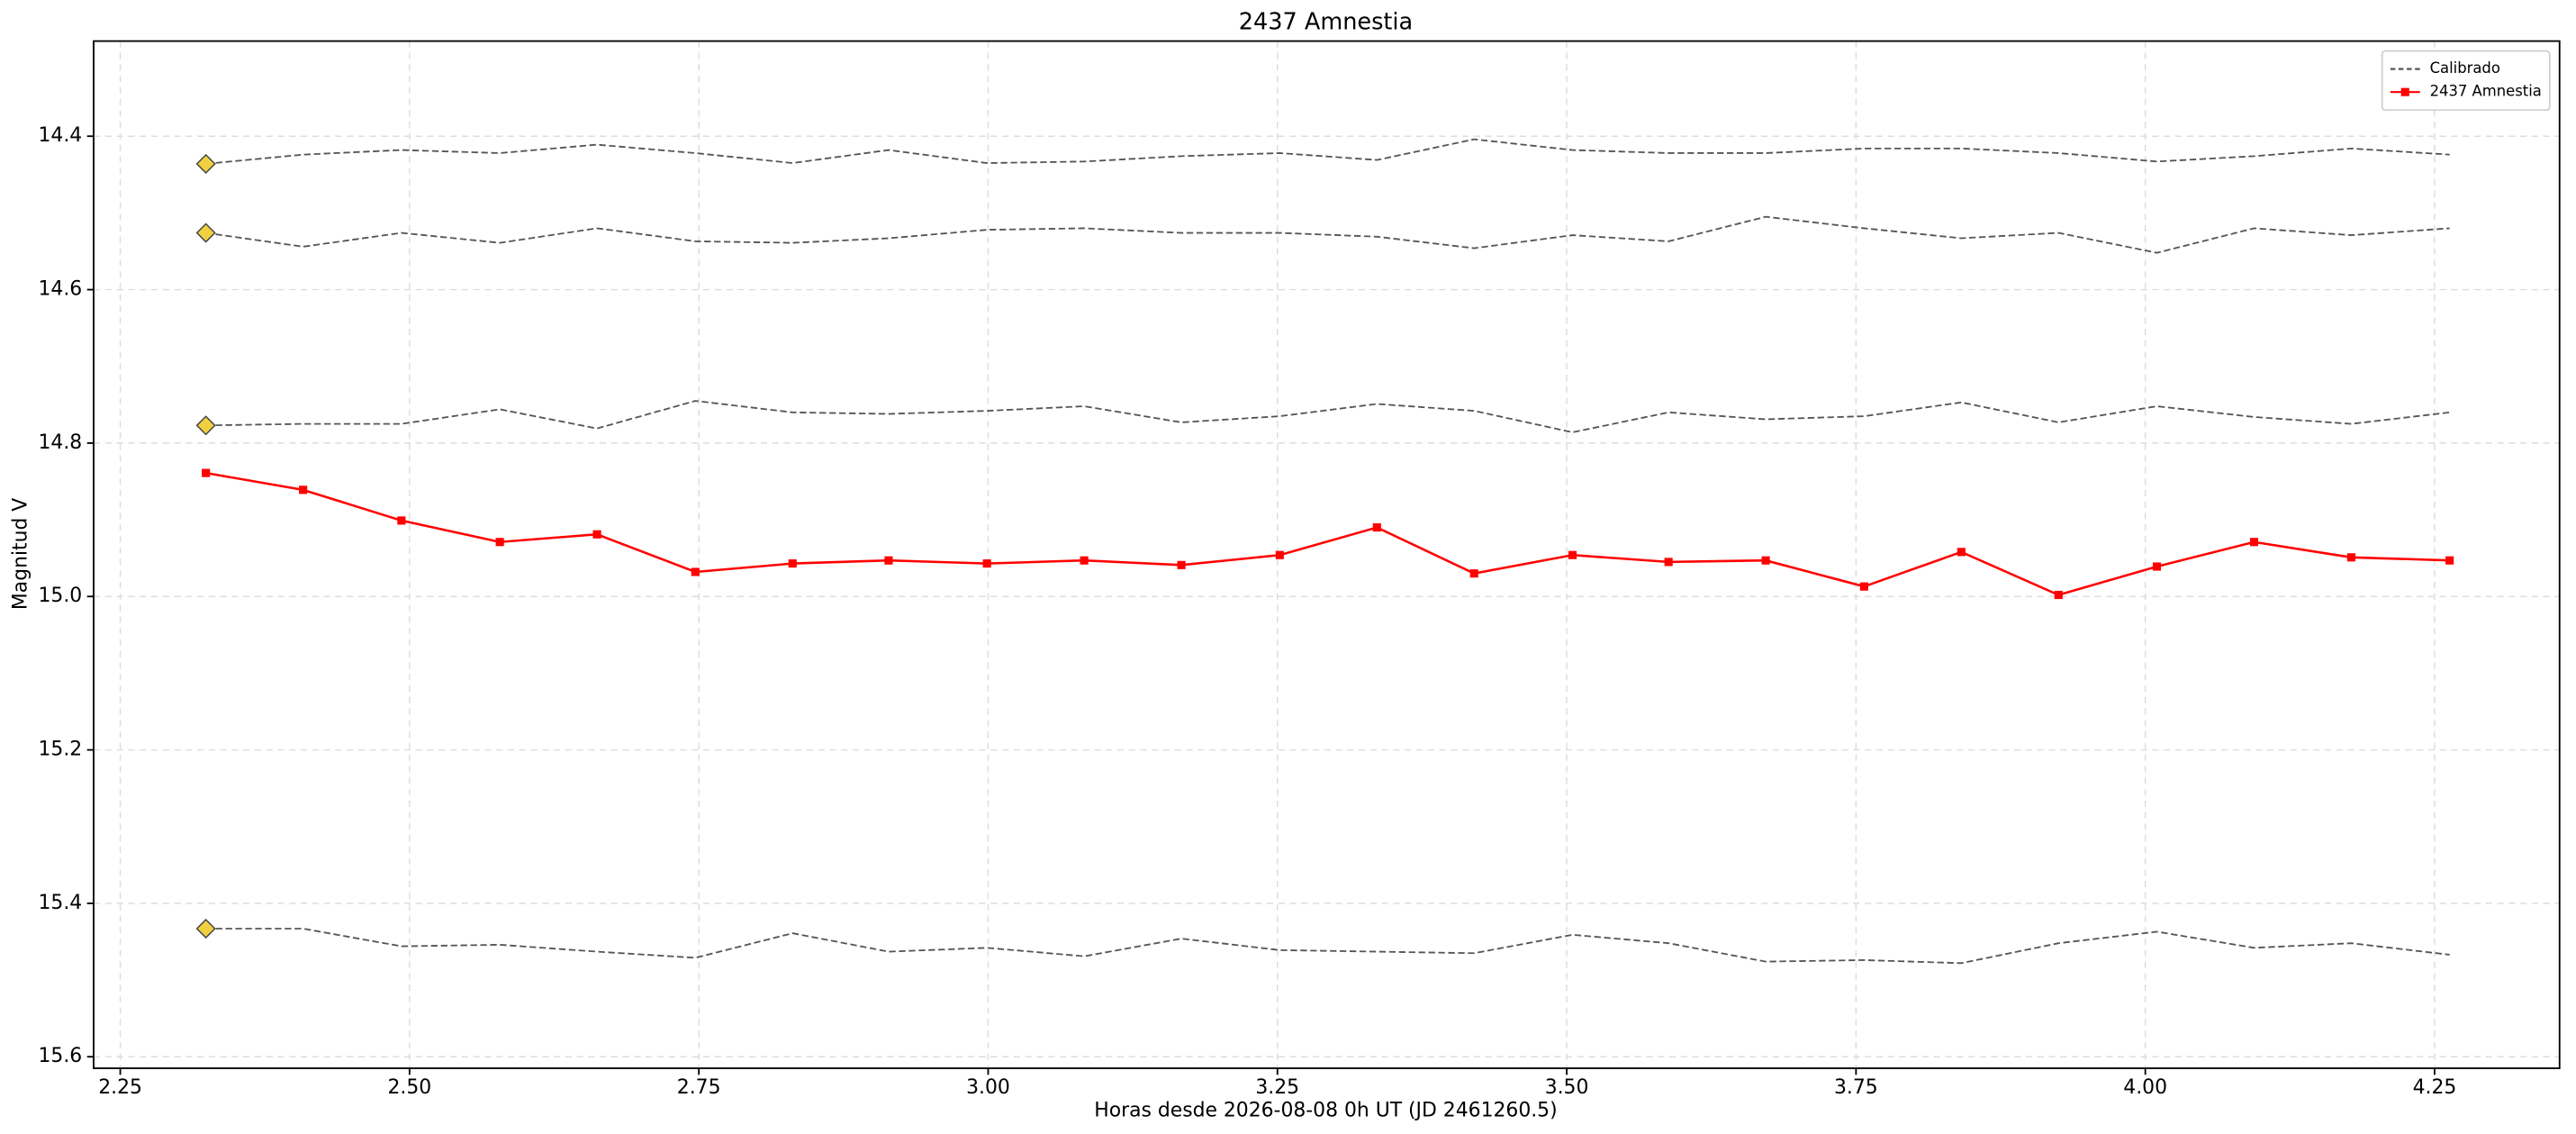  Describe the element at coordinates (988, 1087) in the screenshot. I see `x-tick-label: 3.00` at that location.